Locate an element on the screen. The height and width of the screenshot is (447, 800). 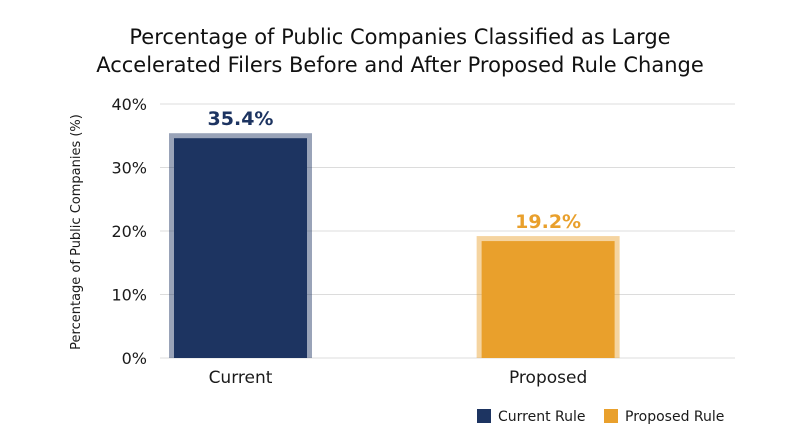
legend: Current Rule Proposed Rule is located at coordinates (600, 417).